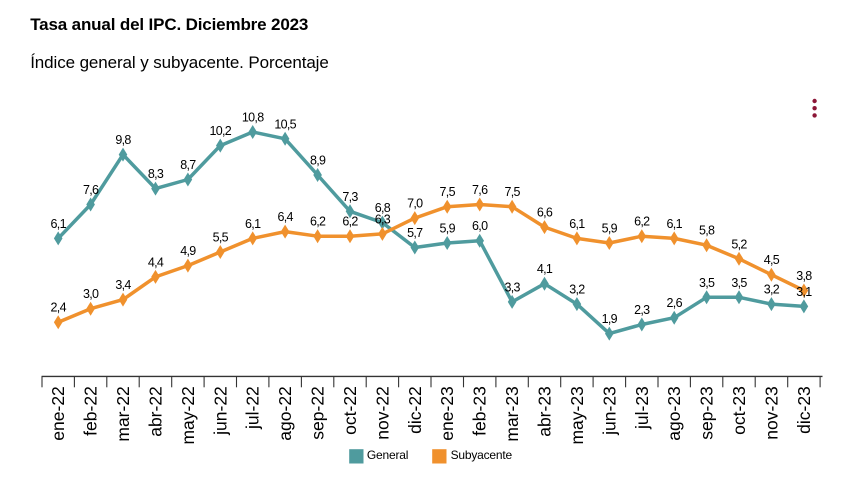 This screenshot has width=851, height=482. I want to click on svg-text: 10,2, so click(221, 131).